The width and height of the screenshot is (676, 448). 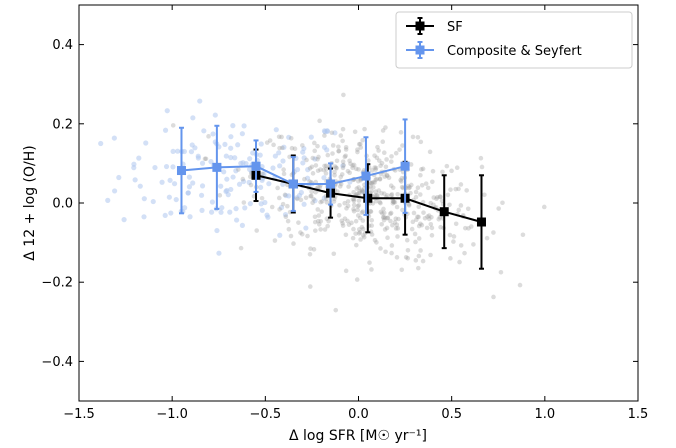 I want to click on legend-marker, so click(x=420, y=50).